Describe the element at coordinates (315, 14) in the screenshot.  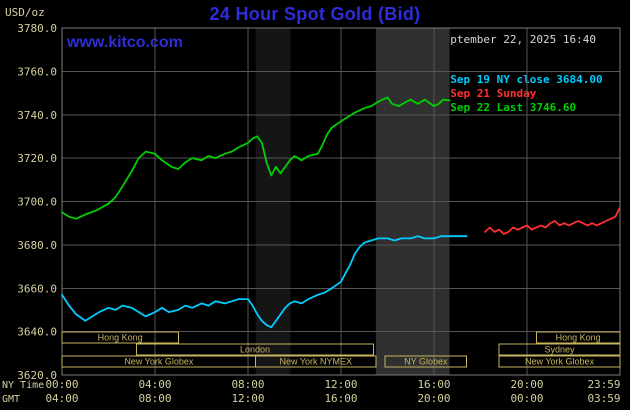
I see `chart-title: 24 Hour Spot Gold (Bid)` at that location.